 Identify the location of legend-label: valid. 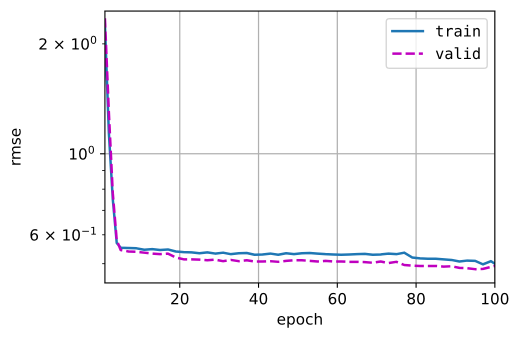
(458, 53).